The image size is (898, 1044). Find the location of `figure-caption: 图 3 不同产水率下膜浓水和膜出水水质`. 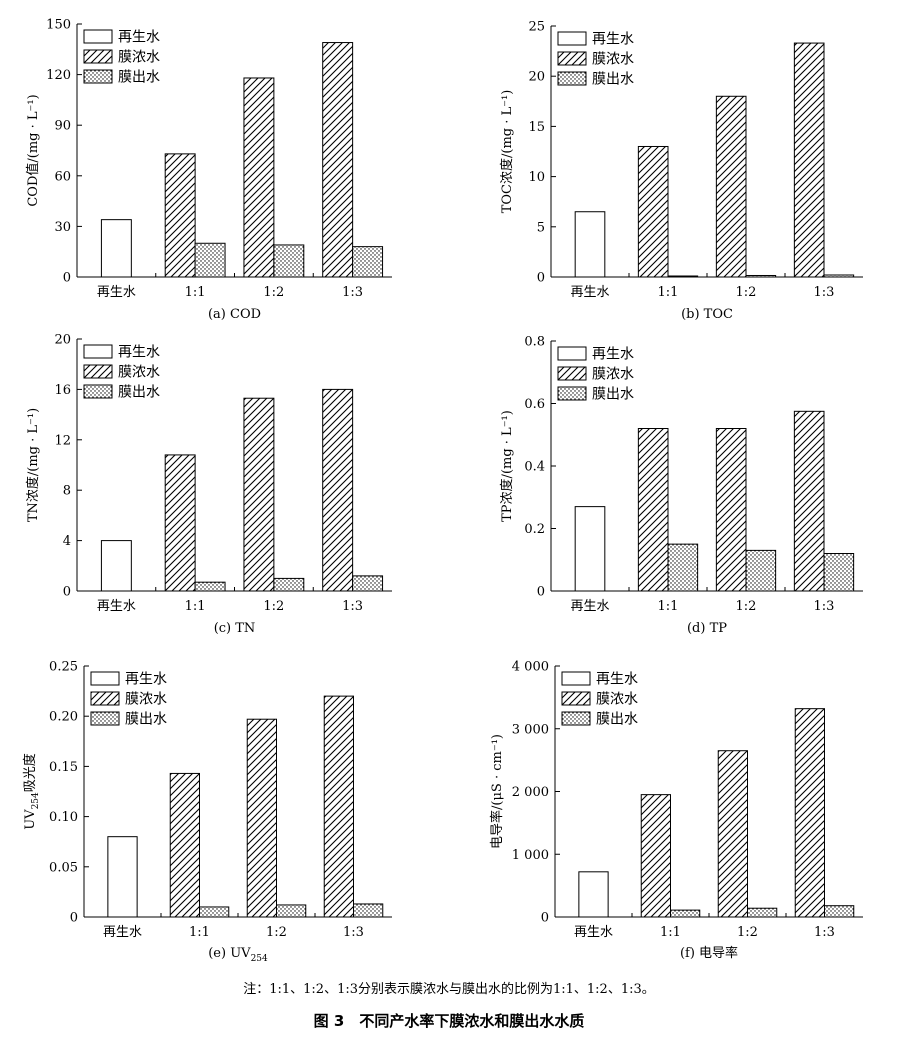

figure-caption: 图 3 不同产水率下膜浓水和膜出水水质 is located at coordinates (449, 1021).